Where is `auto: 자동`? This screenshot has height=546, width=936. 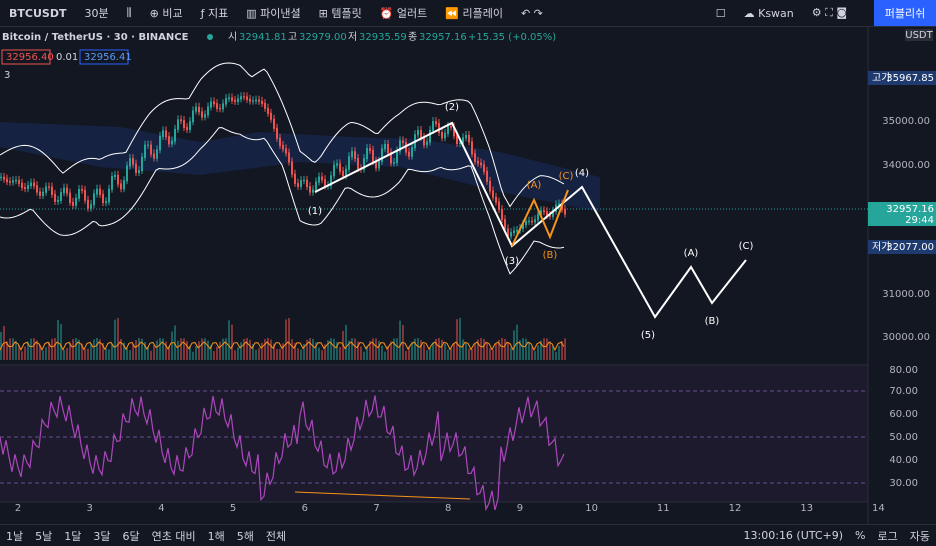
auto: 자동 is located at coordinates (919, 536).